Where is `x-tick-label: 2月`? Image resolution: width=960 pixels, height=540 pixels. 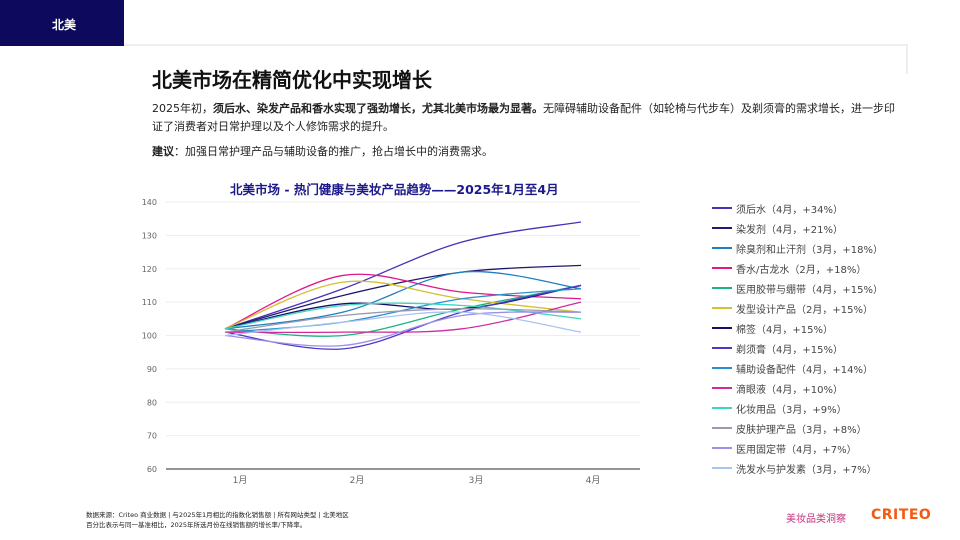 x-tick-label: 2月 is located at coordinates (357, 480).